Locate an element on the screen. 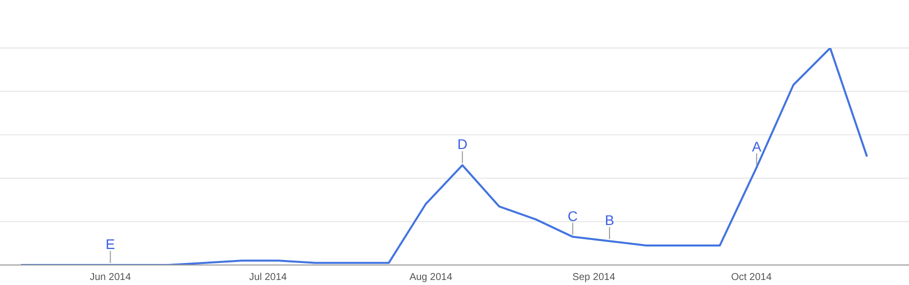  annotation: A is located at coordinates (757, 146).